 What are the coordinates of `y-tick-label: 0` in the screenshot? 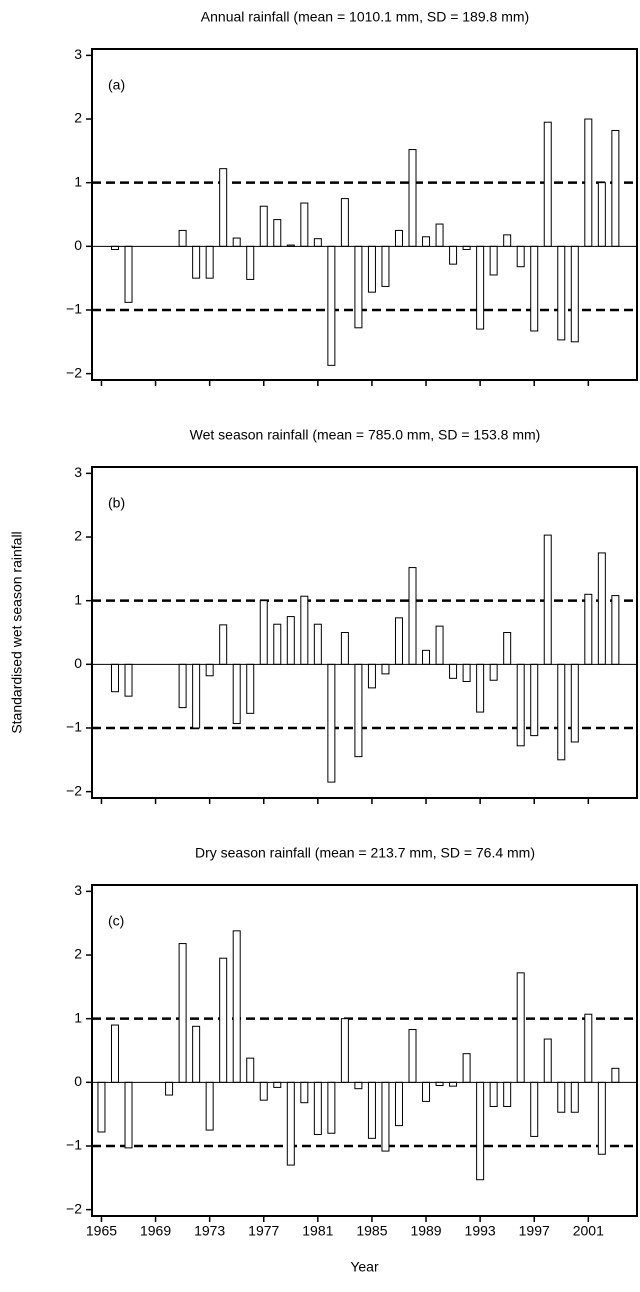 It's located at (78, 1081).